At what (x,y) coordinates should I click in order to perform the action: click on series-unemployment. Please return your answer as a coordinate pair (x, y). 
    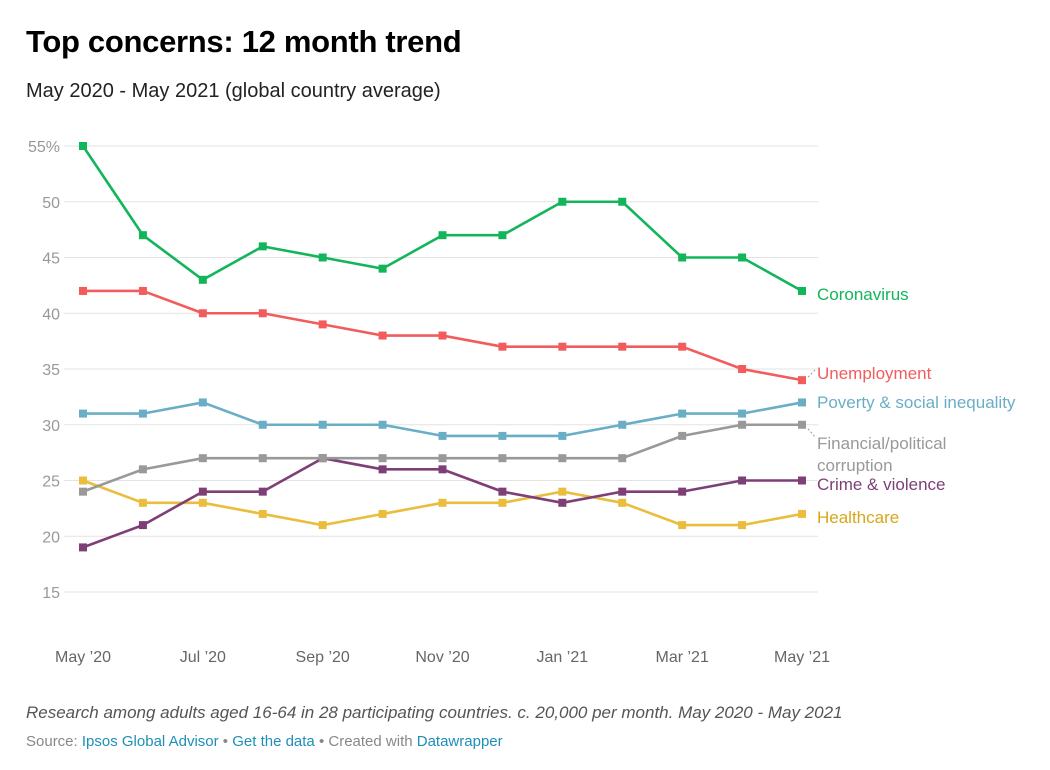
    Looking at the image, I should click on (442, 335).